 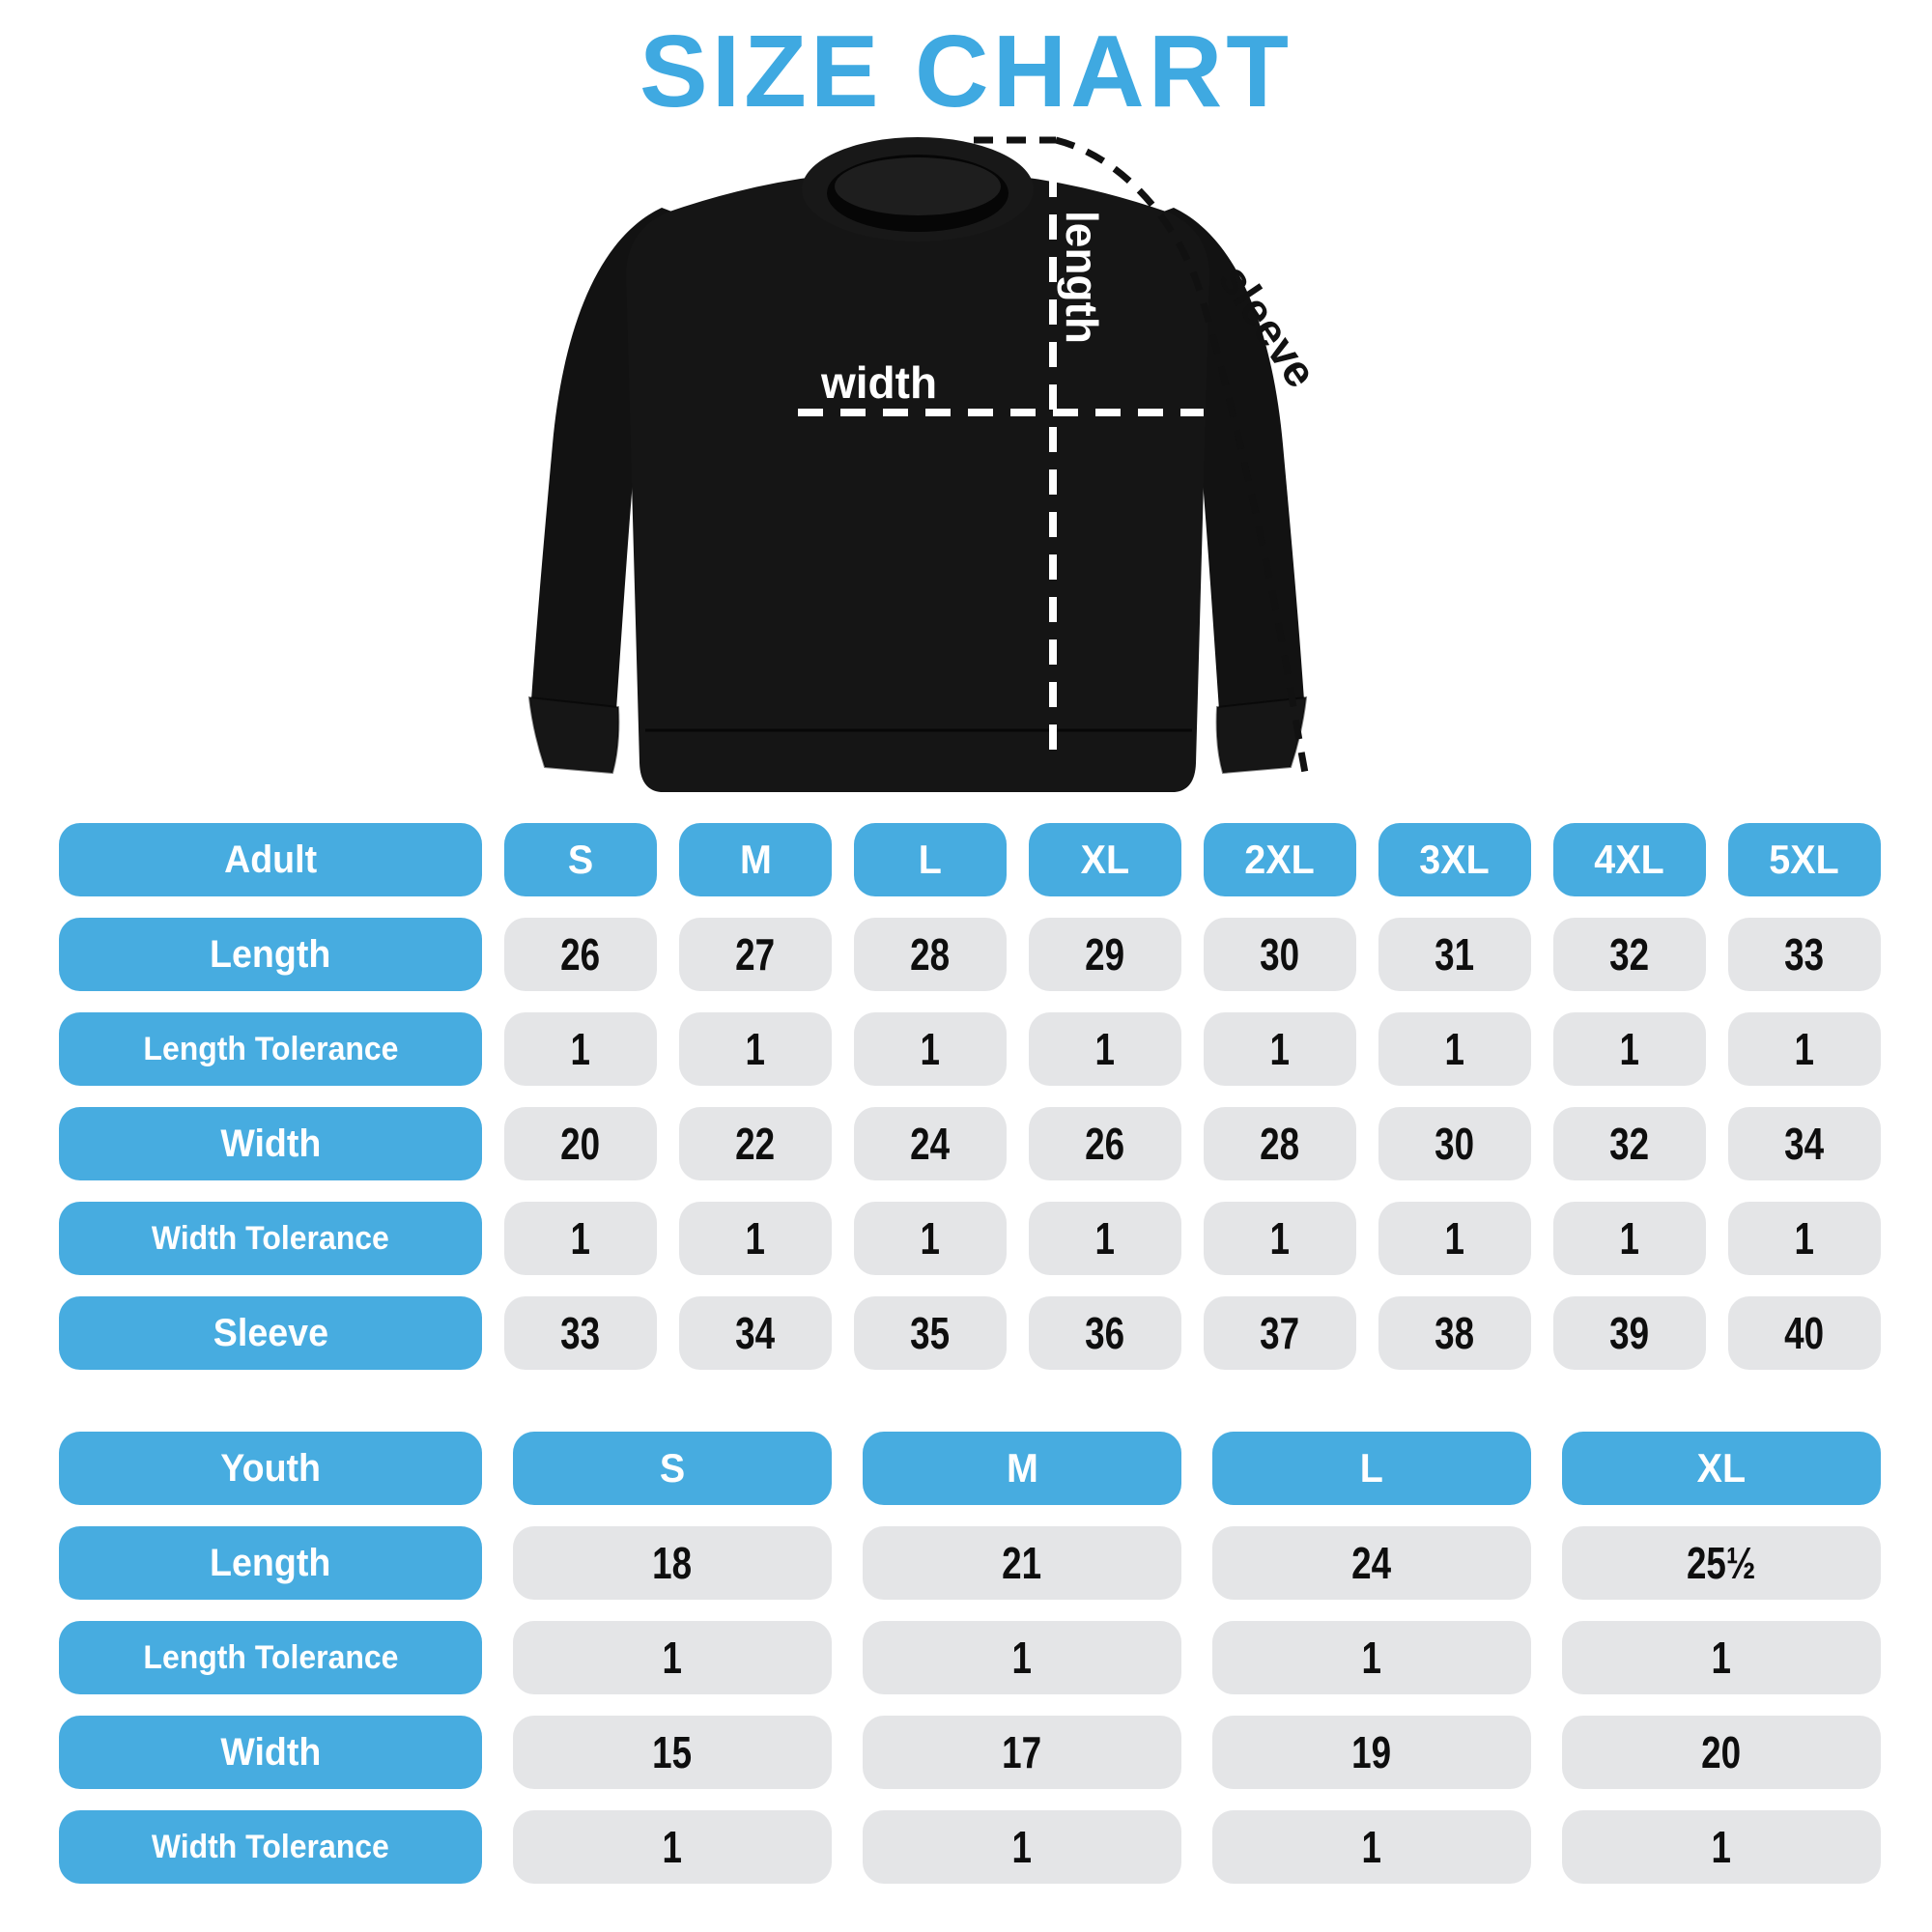 What do you see at coordinates (930, 1333) in the screenshot?
I see `adult-sleeve-l: 35` at bounding box center [930, 1333].